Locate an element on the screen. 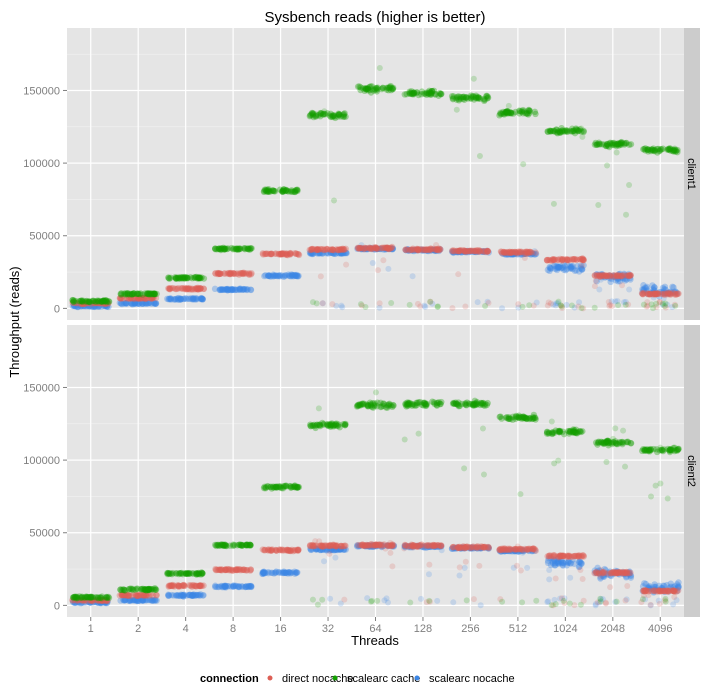 The width and height of the screenshot is (712, 687). y-tick-label: 50000 is located at coordinates (44, 534).